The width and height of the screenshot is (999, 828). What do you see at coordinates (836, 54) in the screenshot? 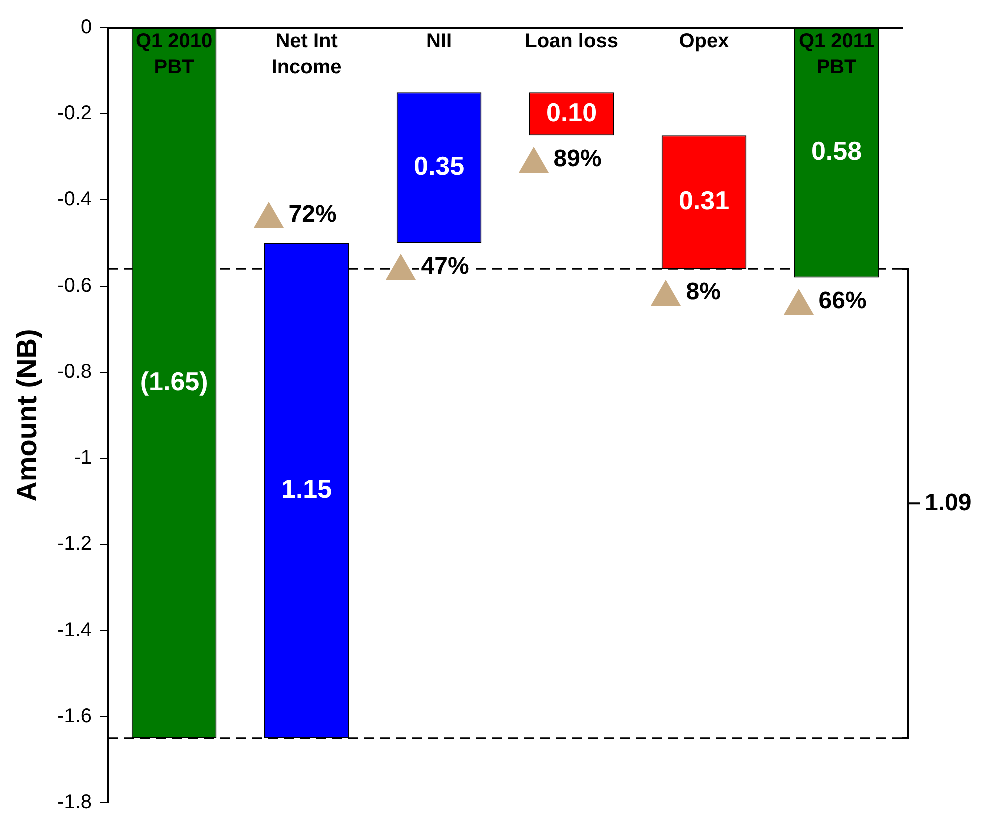
I see `x-tick-label: Q1 2011 PBT` at bounding box center [836, 54].